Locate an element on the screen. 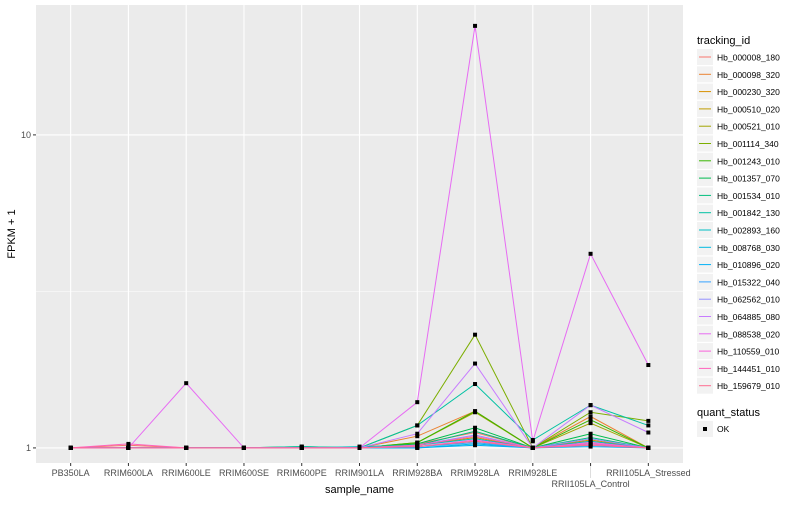  legend-item: Hb_000098_320 is located at coordinates (738, 74).